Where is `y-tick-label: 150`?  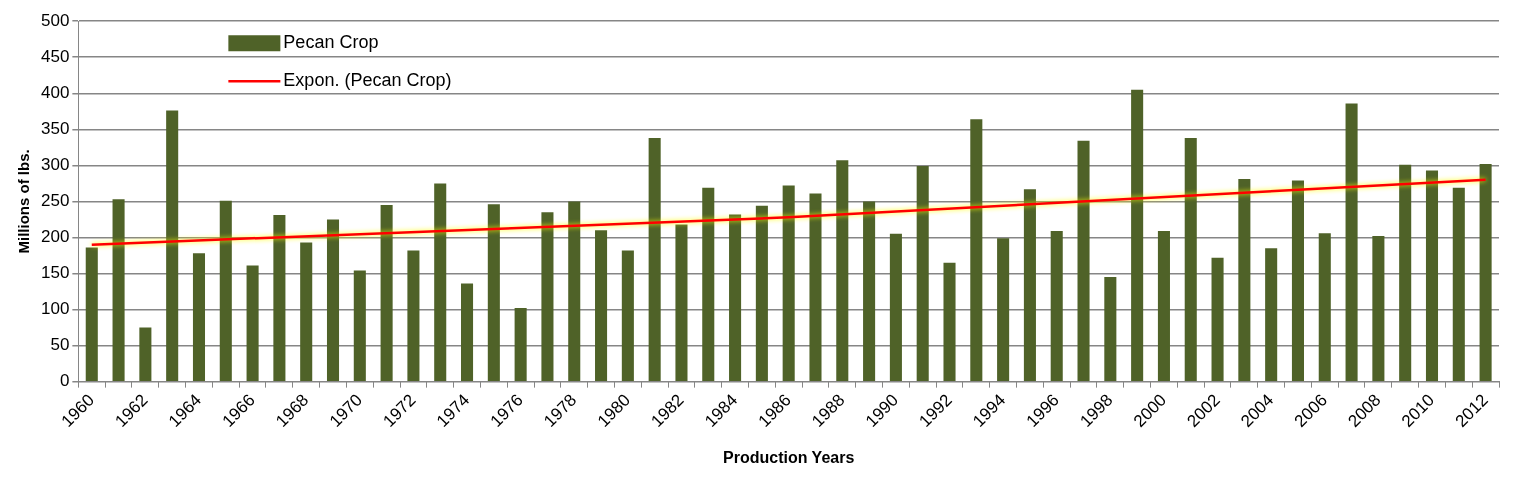
y-tick-label: 150 is located at coordinates (55, 273).